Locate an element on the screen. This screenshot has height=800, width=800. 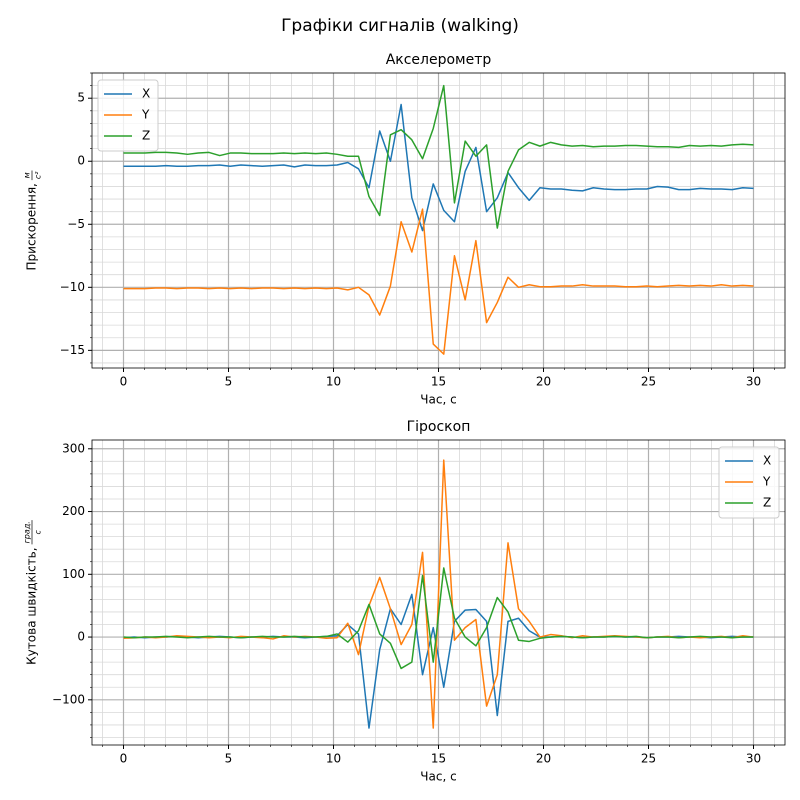
y-axis-label: Кутова швидкість, град. c is located at coordinates (33, 592).